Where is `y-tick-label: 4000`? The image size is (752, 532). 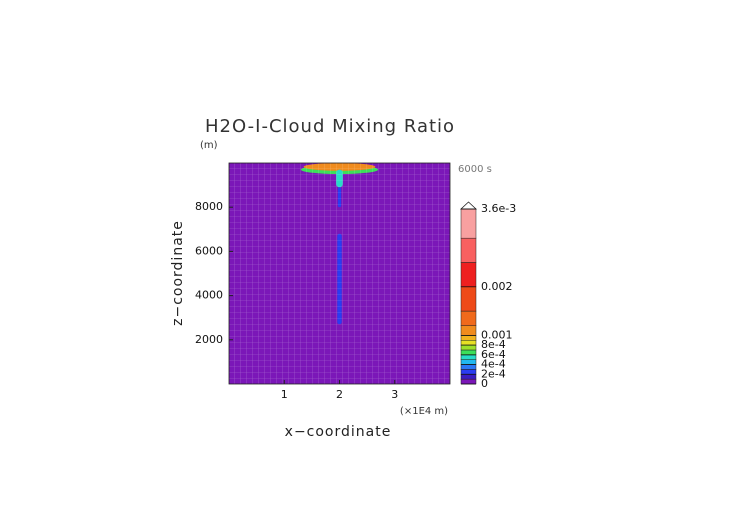 y-tick-label: 4000 is located at coordinates (209, 295).